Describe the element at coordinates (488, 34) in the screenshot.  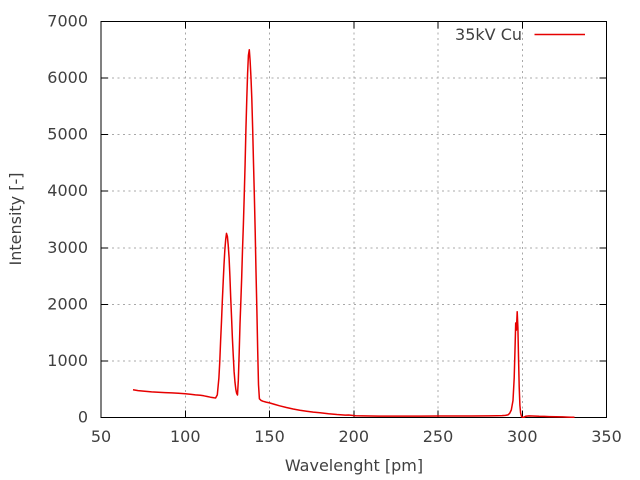
I see `legend-label: 35kV Cu` at that location.